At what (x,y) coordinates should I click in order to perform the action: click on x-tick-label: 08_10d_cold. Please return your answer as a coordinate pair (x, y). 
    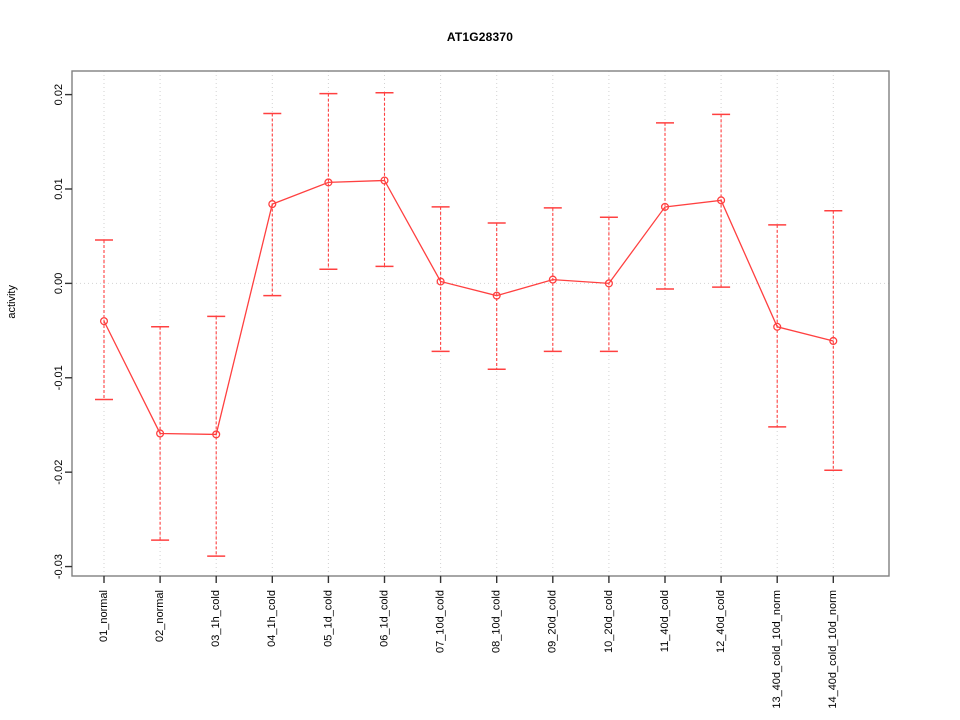
    Looking at the image, I should click on (497, 621).